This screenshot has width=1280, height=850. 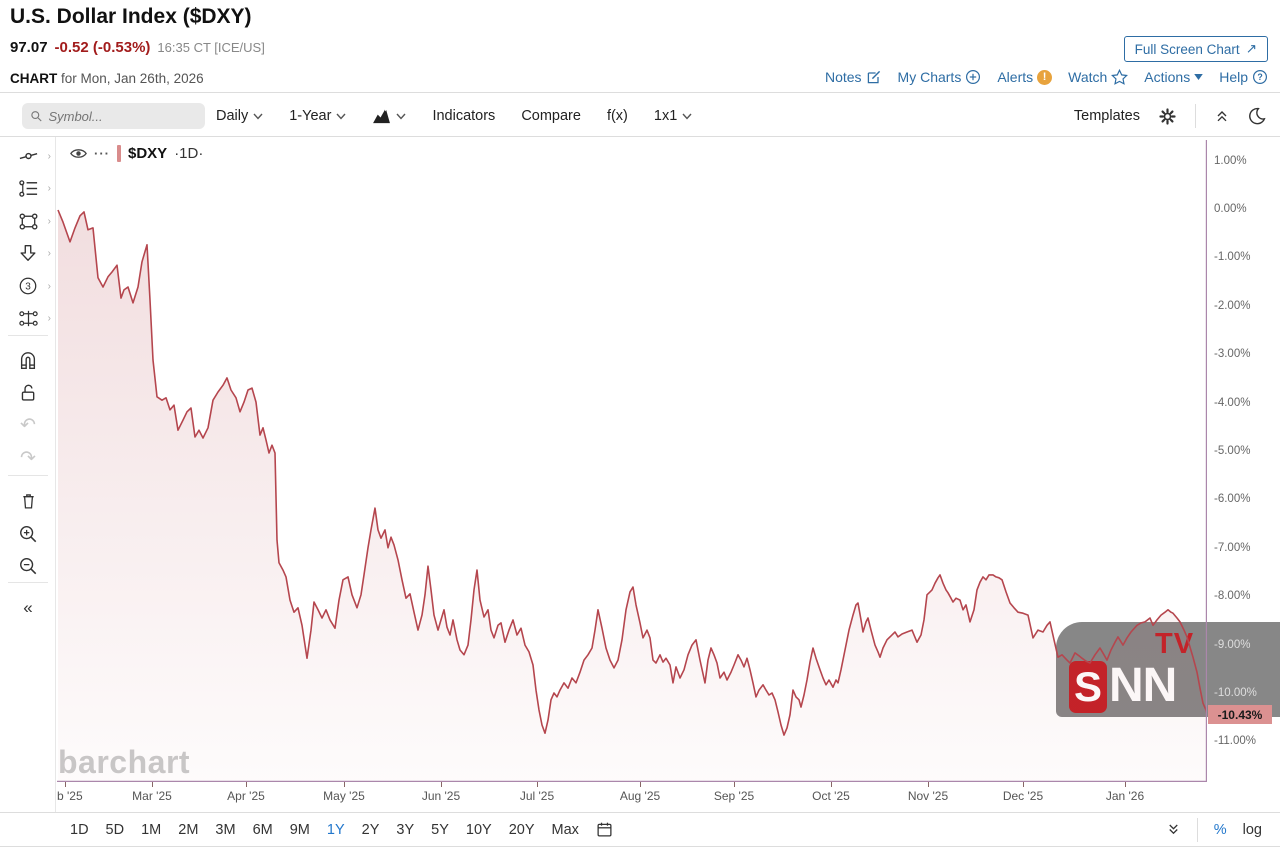 I want to click on zoom-out-icon, so click(x=28, y=566).